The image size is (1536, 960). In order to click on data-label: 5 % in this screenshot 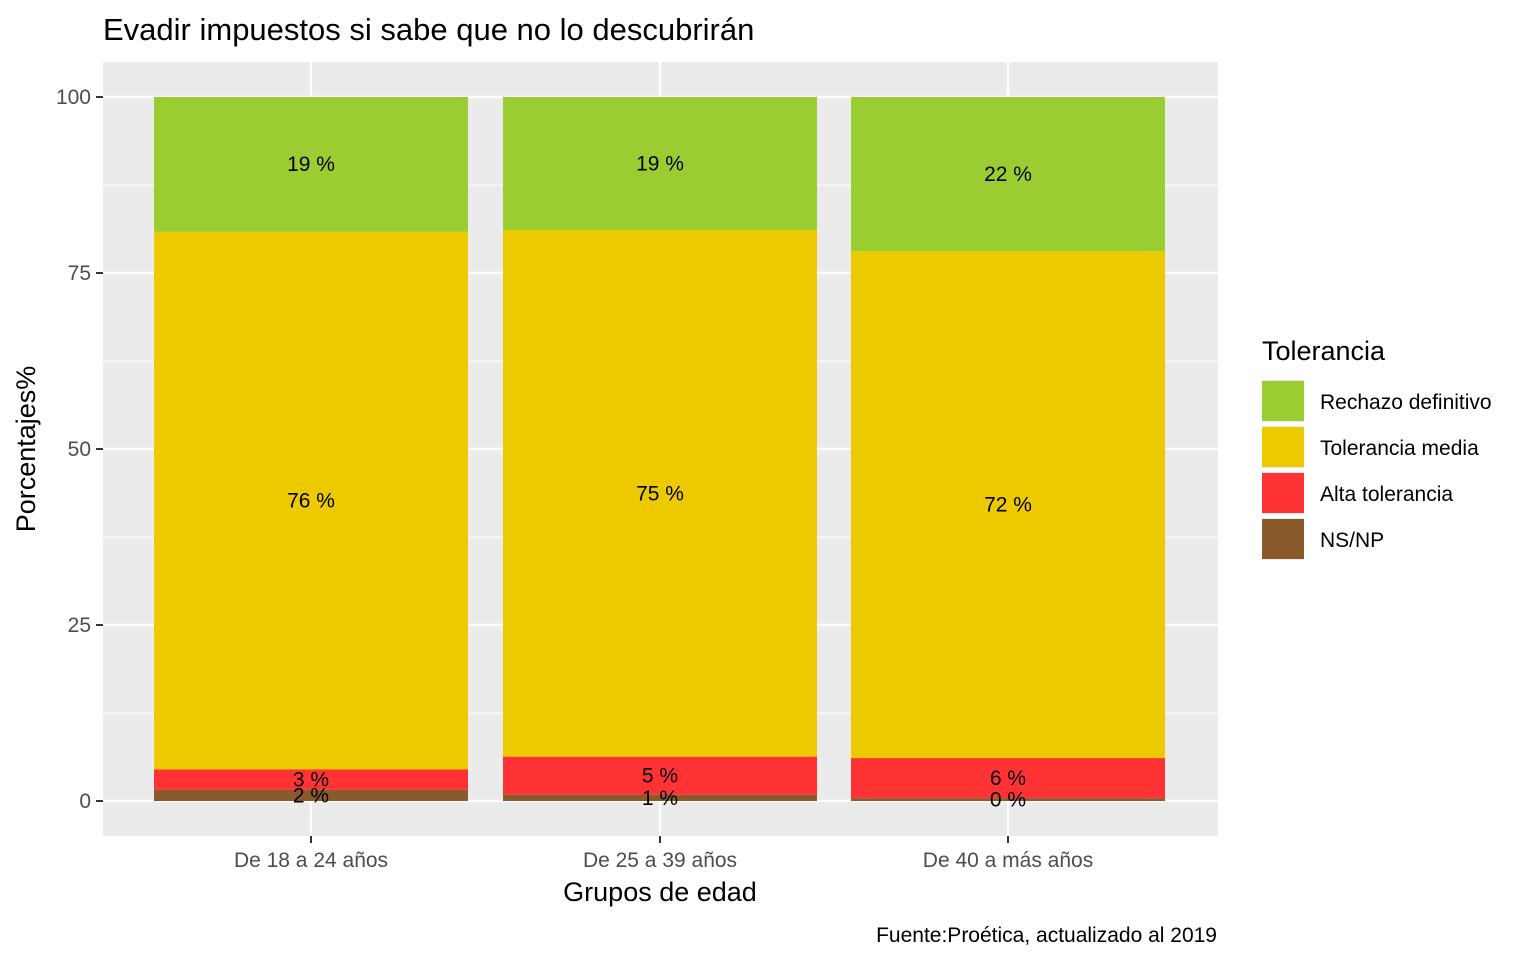, I will do `click(660, 776)`.